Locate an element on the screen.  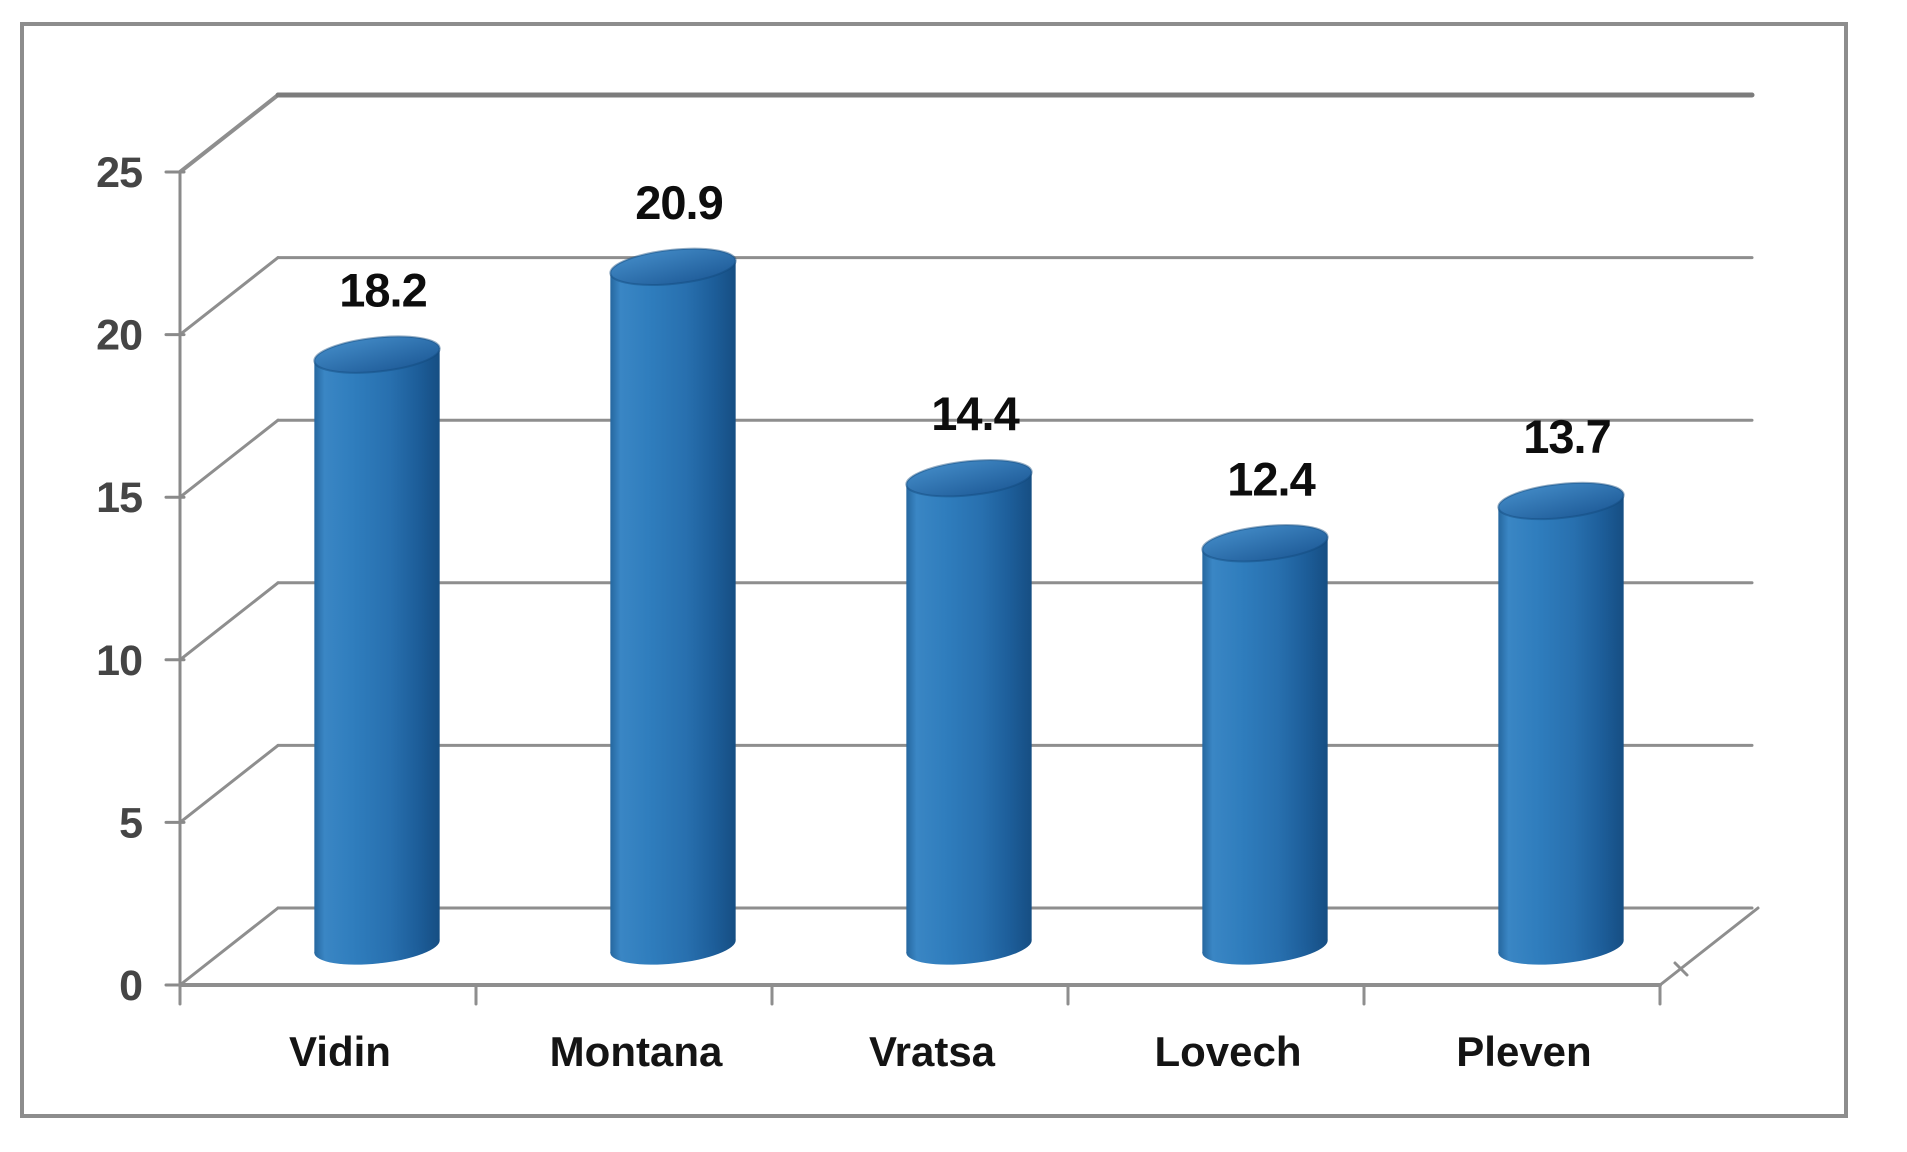
y-tick-label: 5 is located at coordinates (130, 823).